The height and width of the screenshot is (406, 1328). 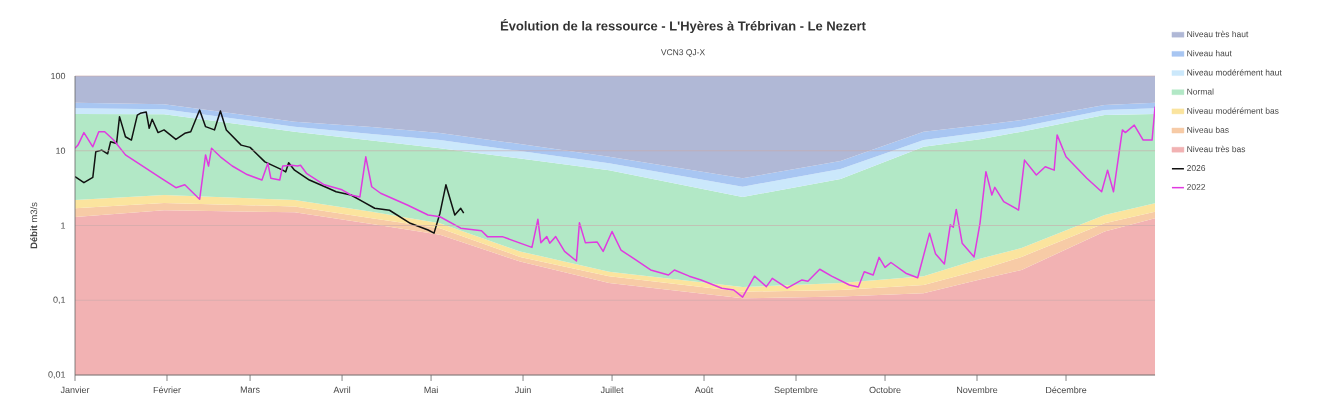 What do you see at coordinates (1200, 91) in the screenshot?
I see `legend-label: Normal` at bounding box center [1200, 91].